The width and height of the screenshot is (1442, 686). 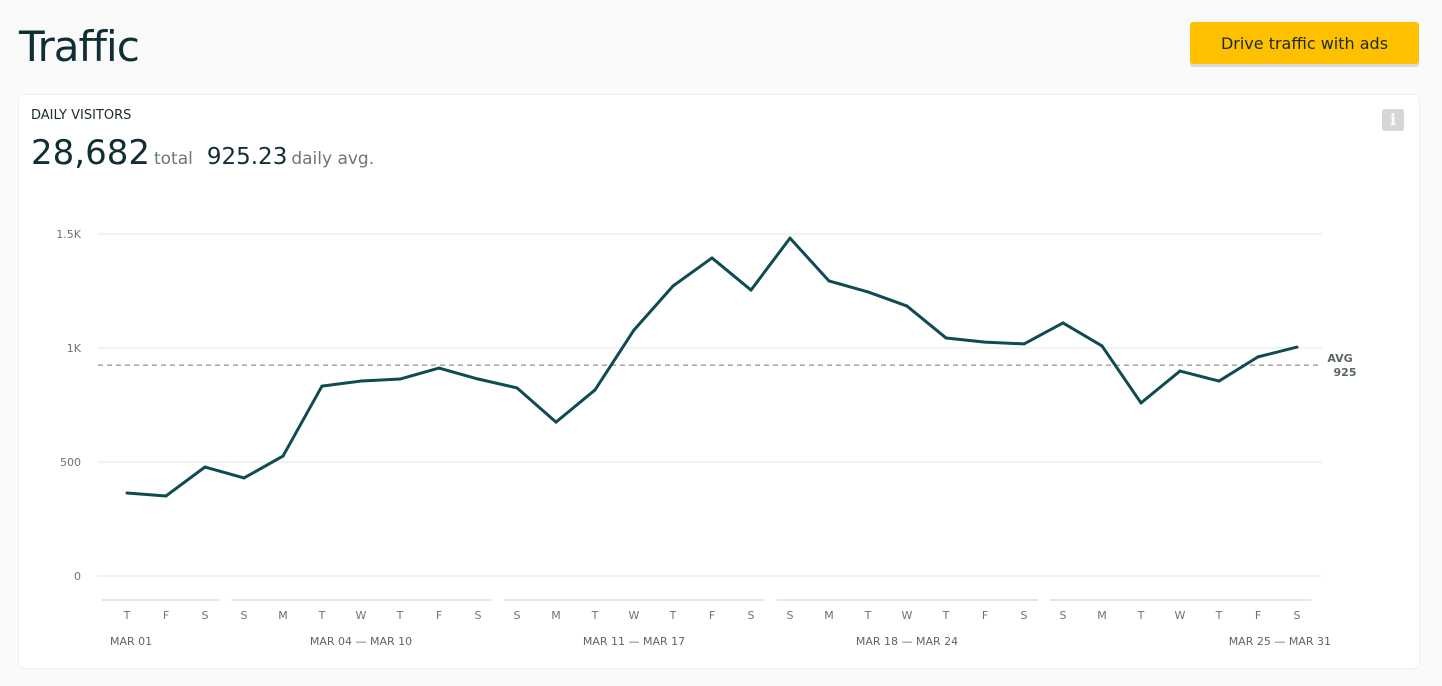 I want to click on info-icon: i, so click(x=1393, y=120).